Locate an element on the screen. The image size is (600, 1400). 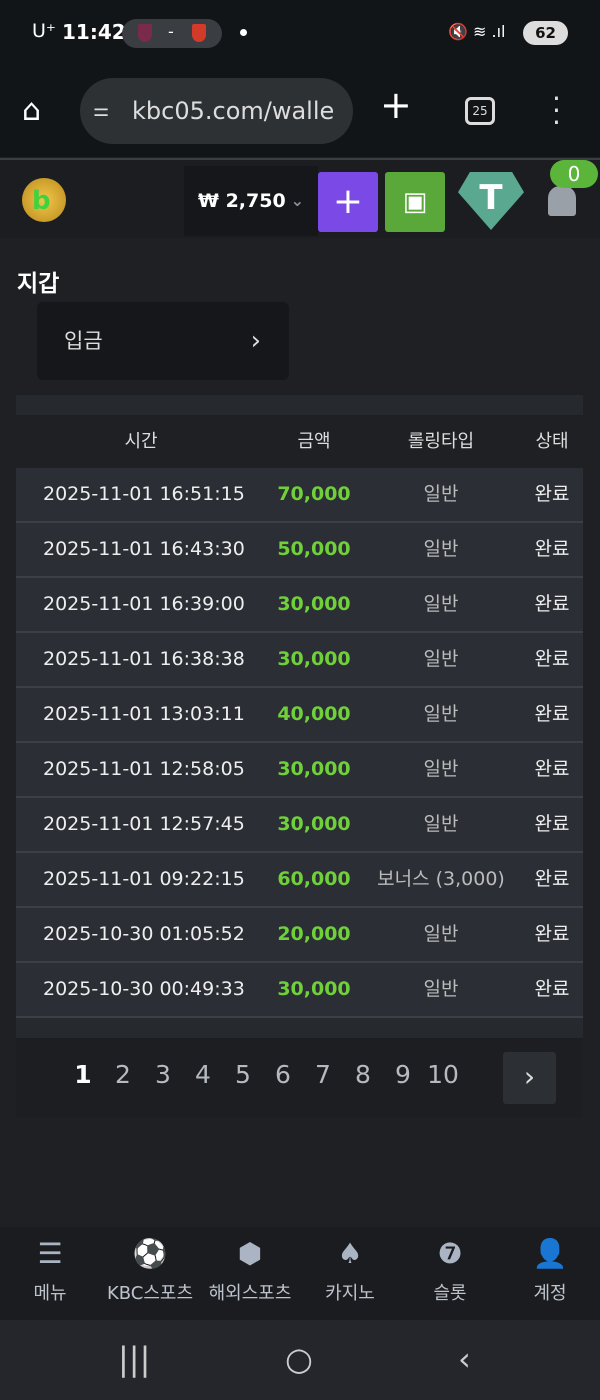
menu-search-icon: ☰ is located at coordinates (50, 1253).